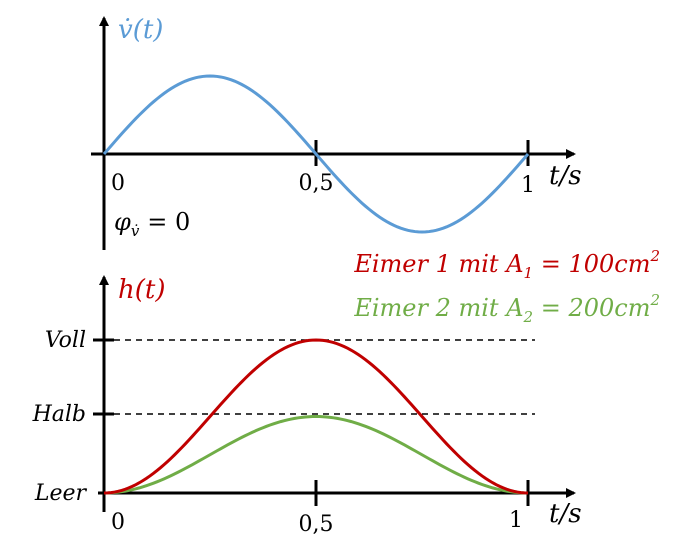  Describe the element at coordinates (141, 290) in the screenshot. I see `height-y-axis-label: h(t)` at that location.